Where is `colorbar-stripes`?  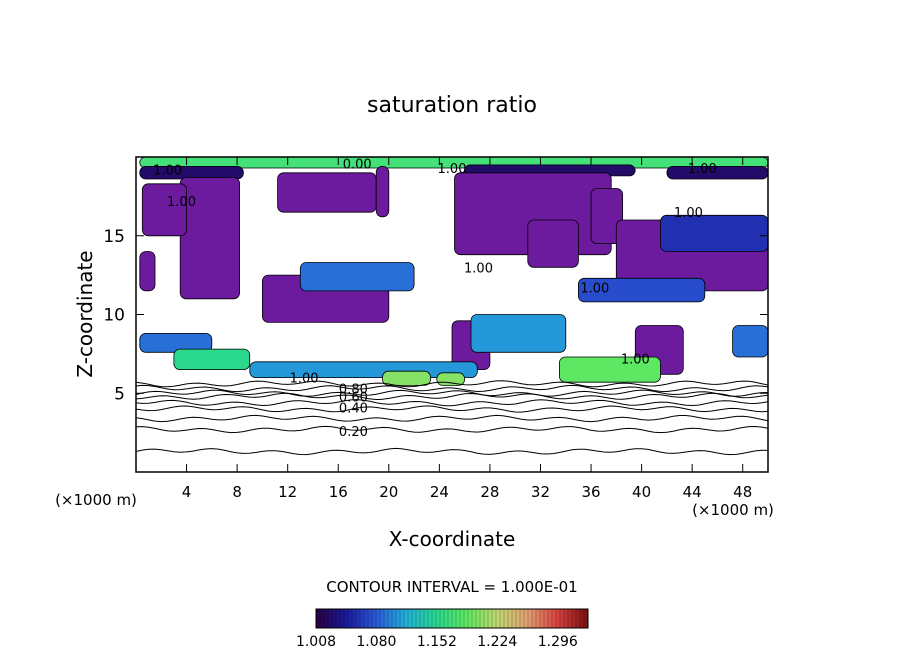
colorbar-stripes is located at coordinates (452, 618).